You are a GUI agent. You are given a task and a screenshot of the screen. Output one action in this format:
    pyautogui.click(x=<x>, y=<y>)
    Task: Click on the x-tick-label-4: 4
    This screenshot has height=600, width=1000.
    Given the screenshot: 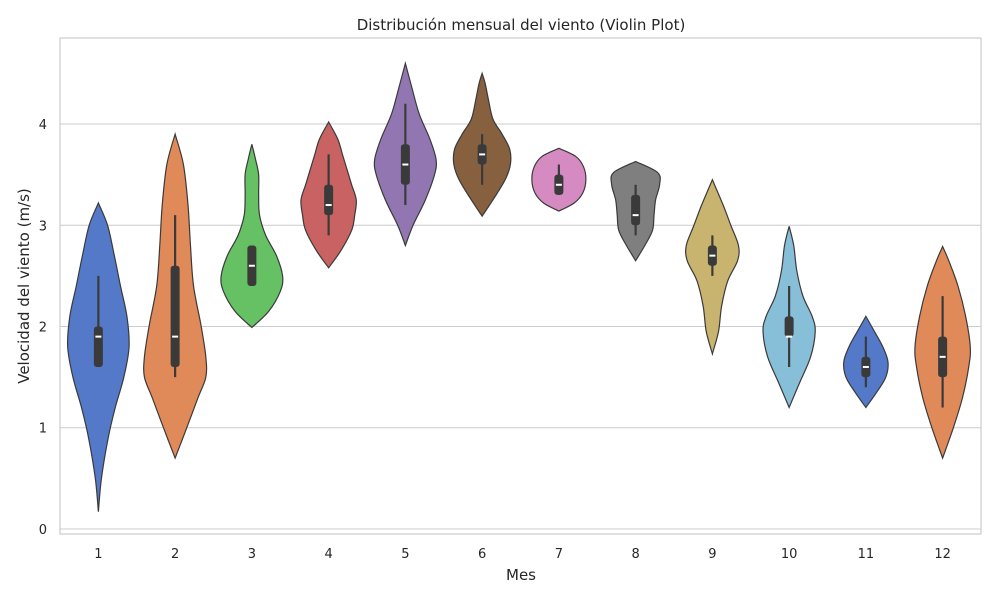 What is the action you would take?
    pyautogui.click(x=328, y=554)
    